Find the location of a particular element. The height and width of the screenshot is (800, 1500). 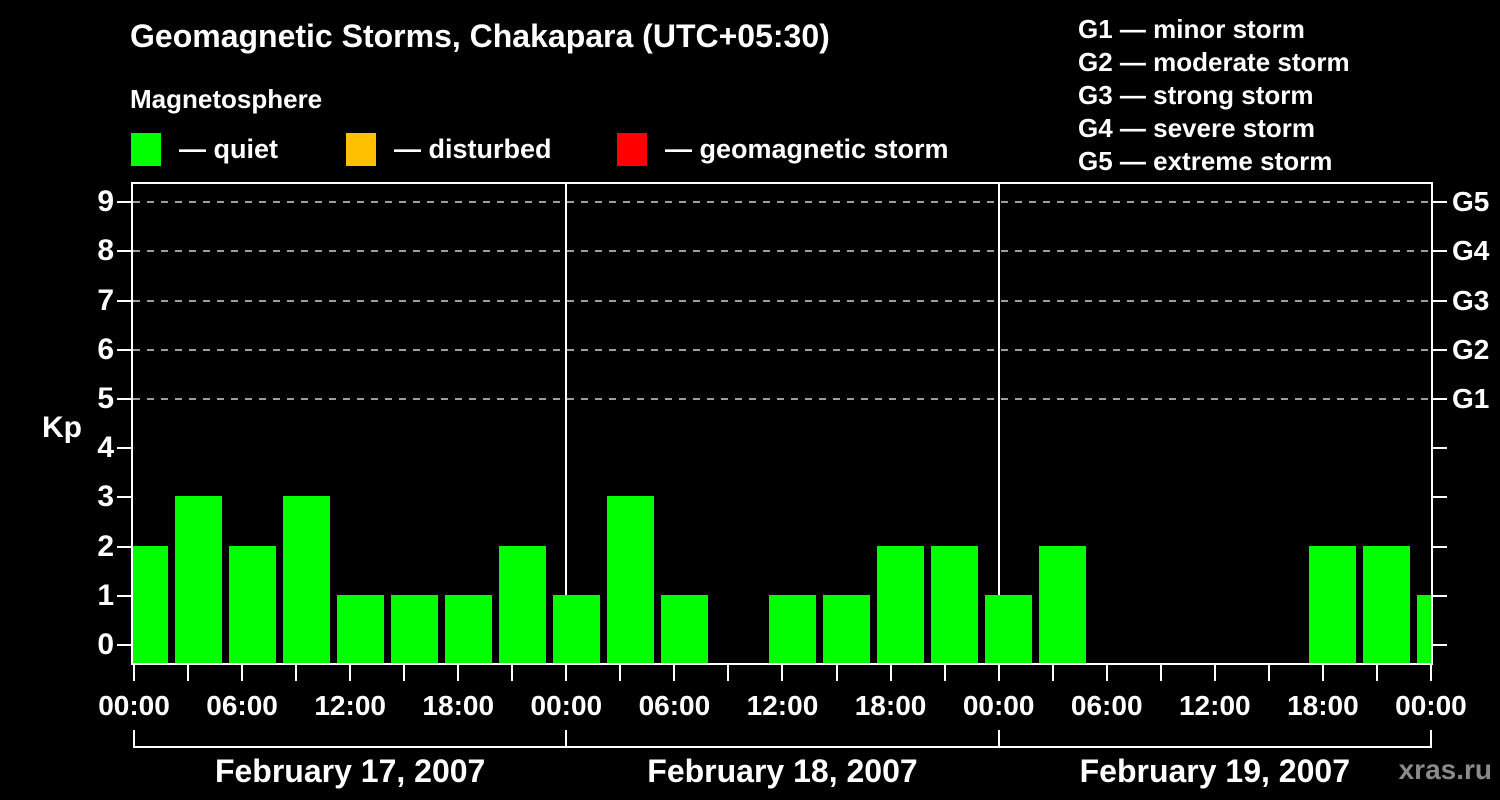

date-label: February 19, 2007 is located at coordinates (1214, 771).